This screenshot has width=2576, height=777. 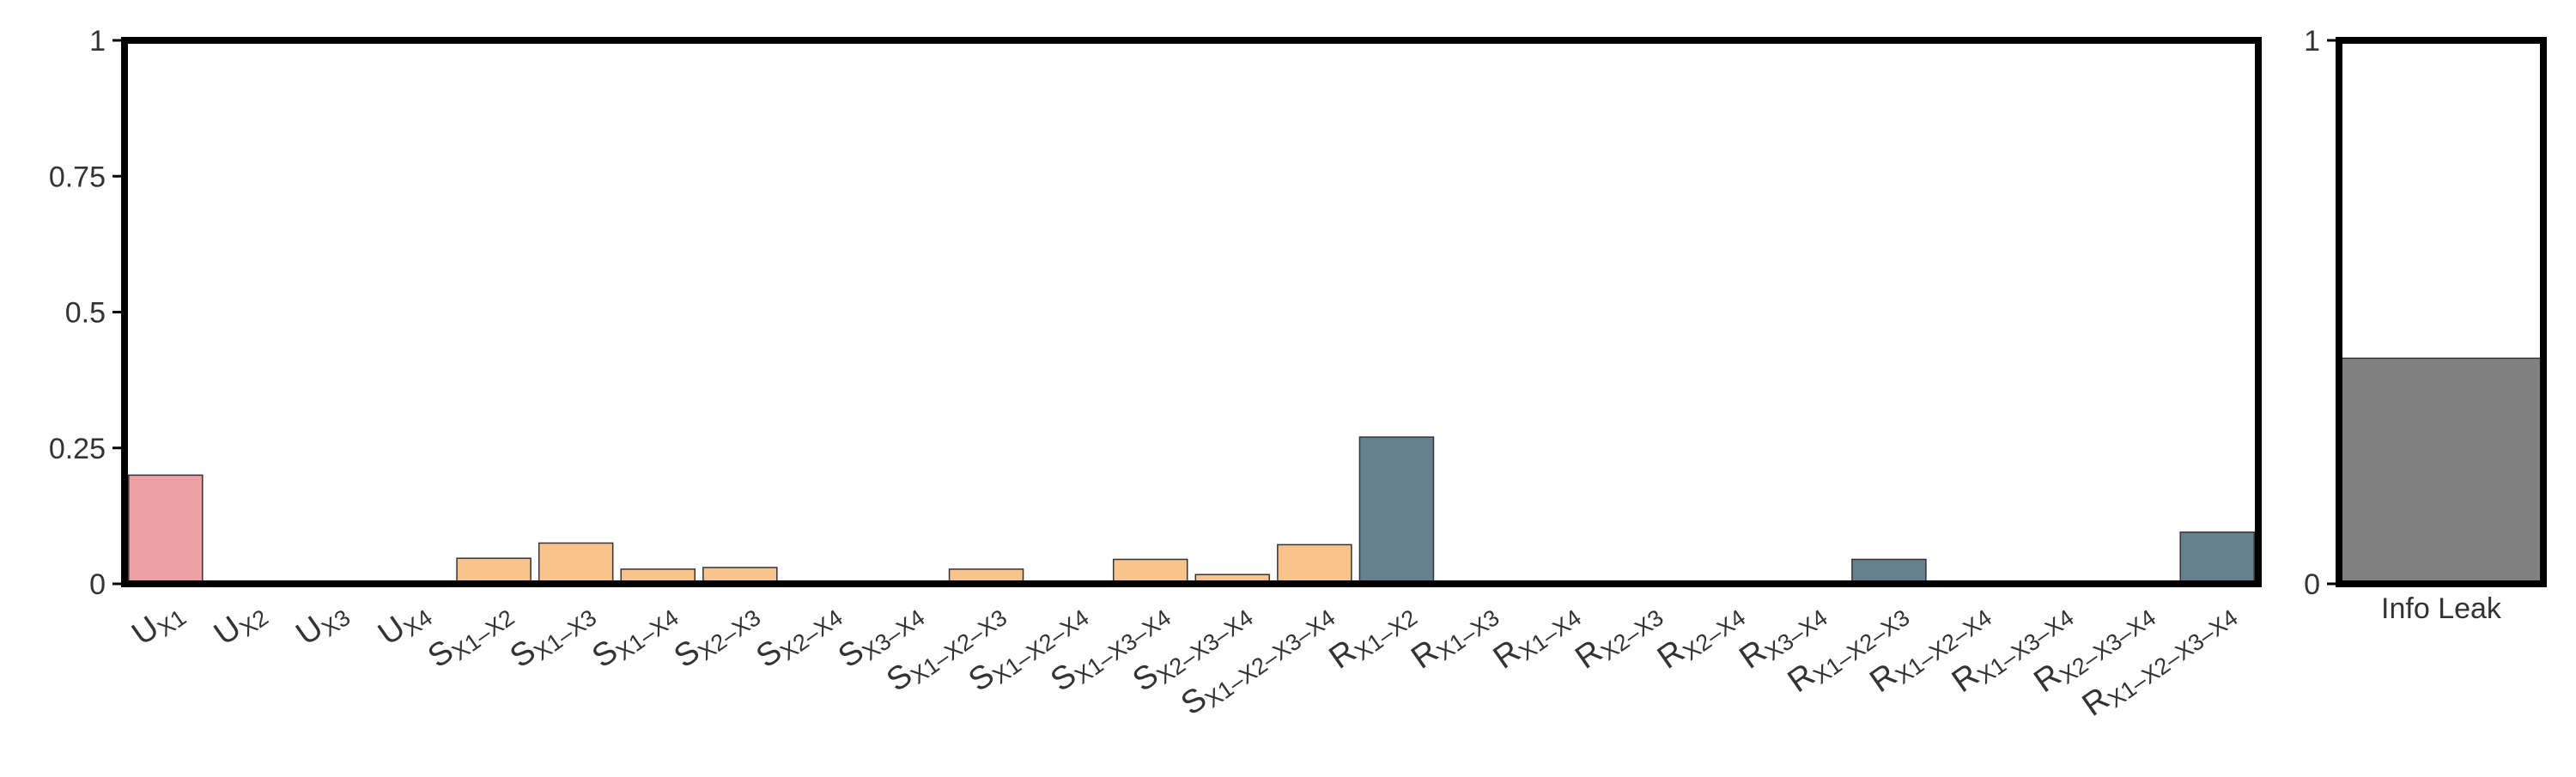 What do you see at coordinates (2217, 558) in the screenshot?
I see `bar-r-x1-x2-x3-x4` at bounding box center [2217, 558].